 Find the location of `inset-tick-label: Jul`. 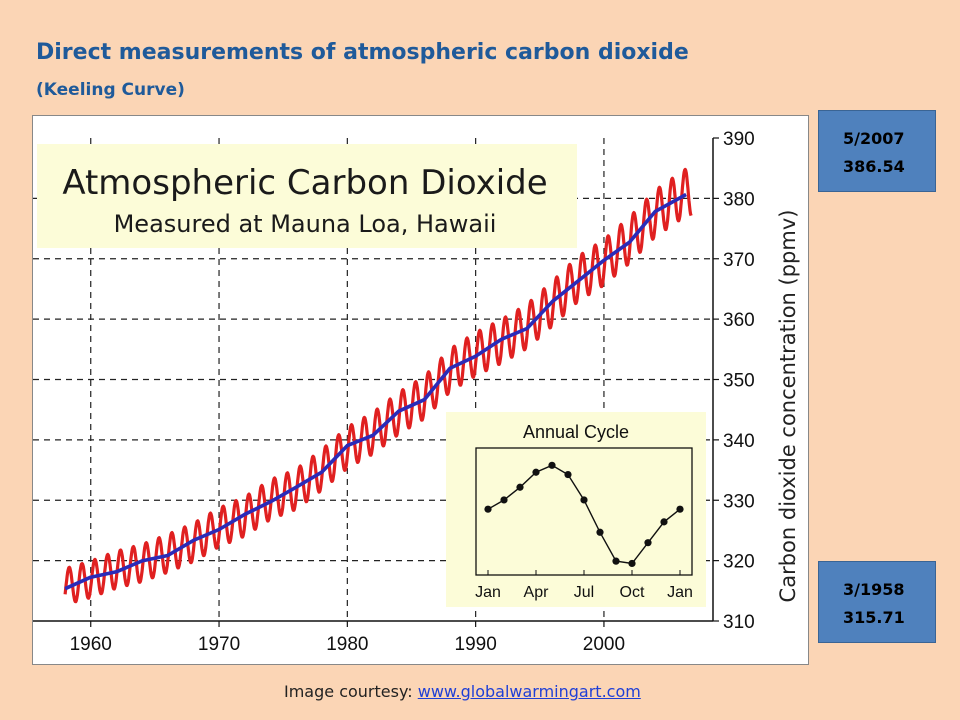

inset-tick-label: Jul is located at coordinates (584, 592).